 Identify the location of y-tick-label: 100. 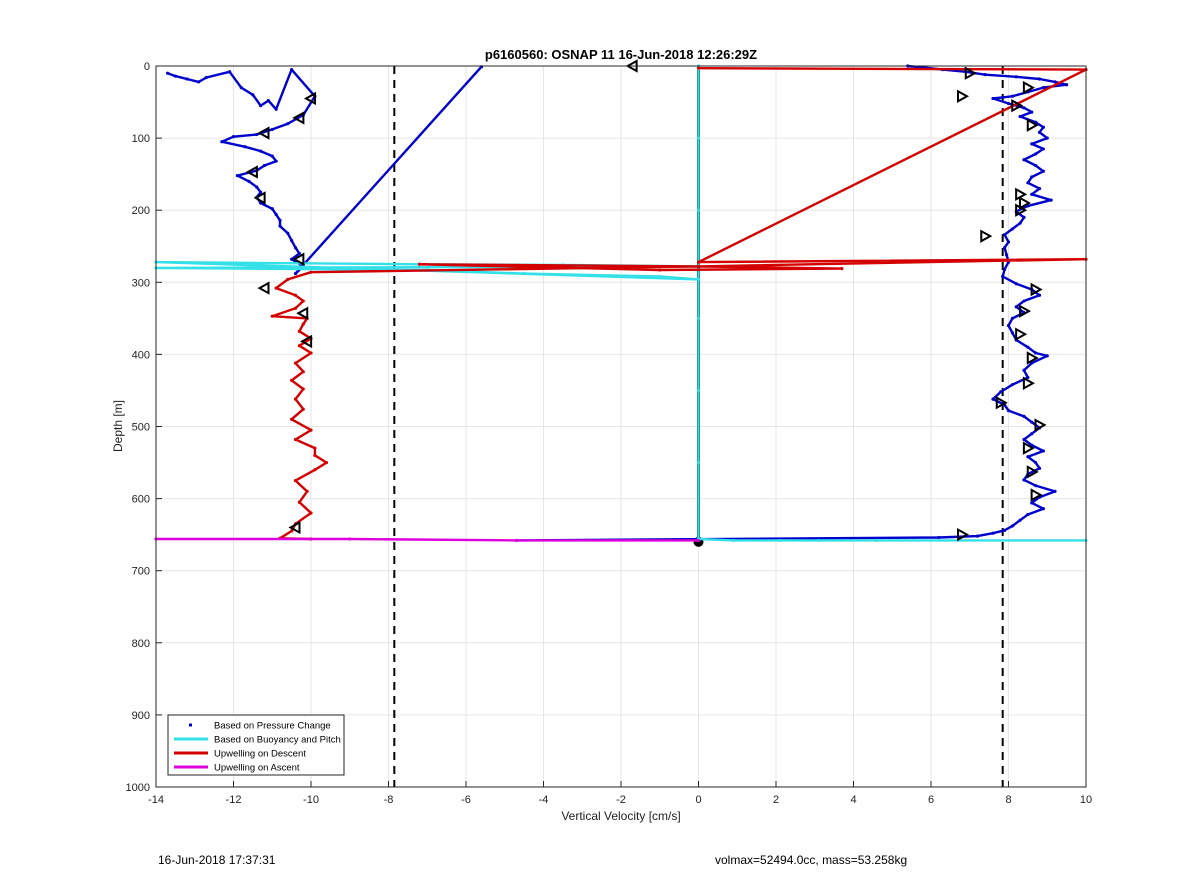
(141, 139).